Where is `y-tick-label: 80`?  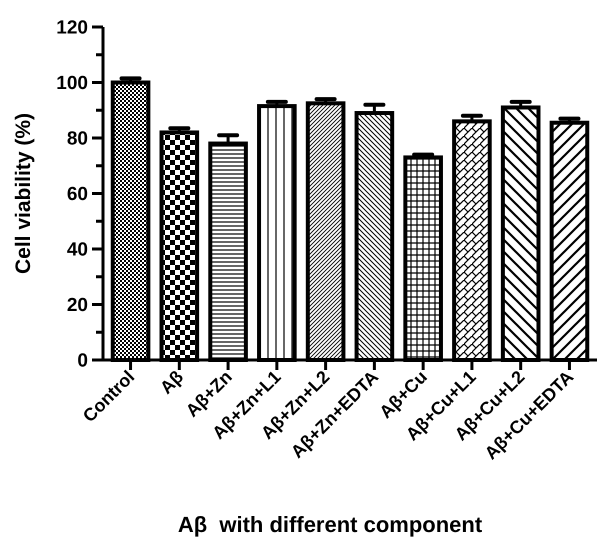 y-tick-label: 80 is located at coordinates (77, 139).